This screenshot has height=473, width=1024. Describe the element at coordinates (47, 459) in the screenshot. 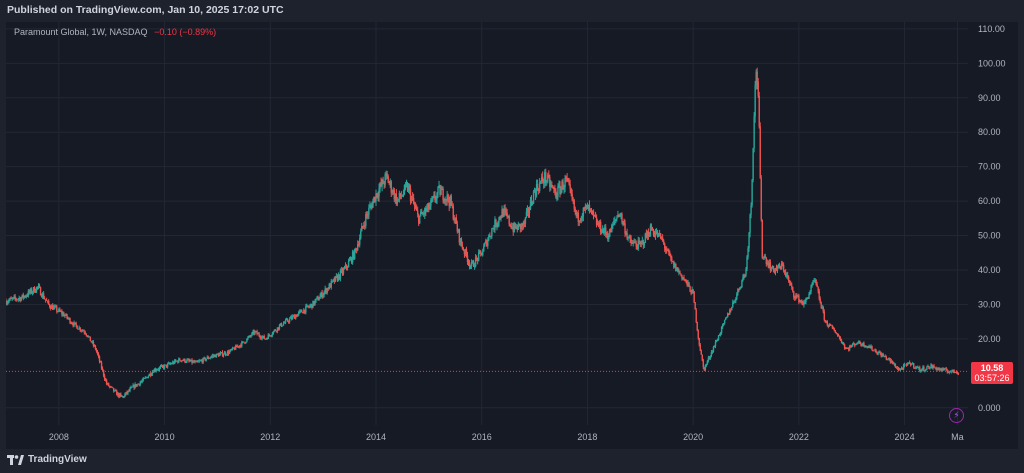

I see `tradingview-logo: TradingView` at that location.